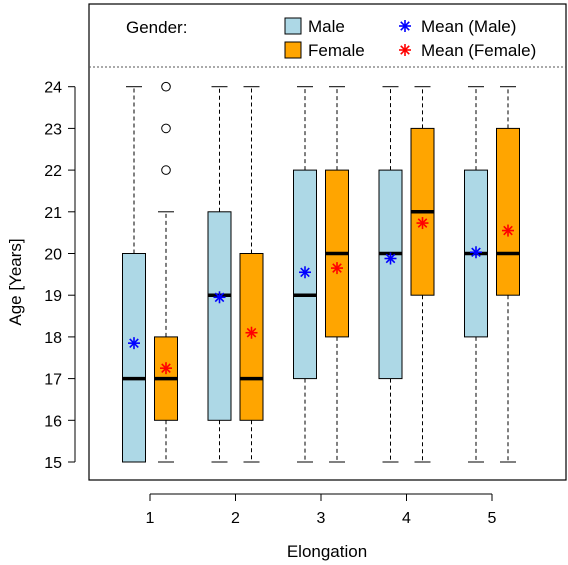  Describe the element at coordinates (478, 50) in the screenshot. I see `legend-label: Mean (Female)` at that location.